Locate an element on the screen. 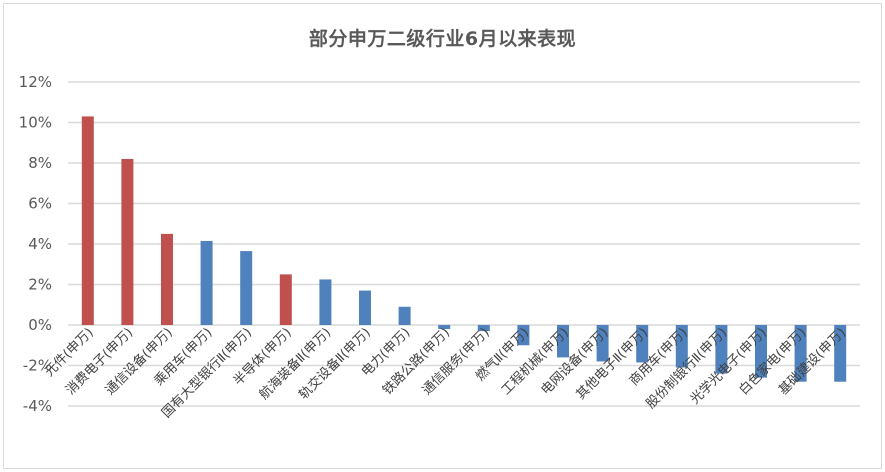 This screenshot has width=885, height=472. y-tick-label: 6% is located at coordinates (40, 204).